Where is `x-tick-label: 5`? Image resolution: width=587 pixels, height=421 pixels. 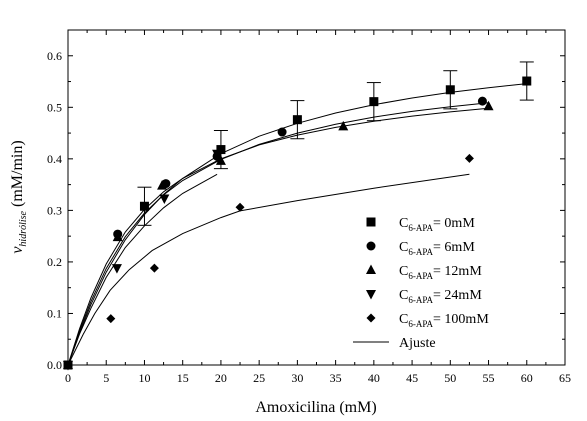 x-tick-label: 5 is located at coordinates (106, 378).